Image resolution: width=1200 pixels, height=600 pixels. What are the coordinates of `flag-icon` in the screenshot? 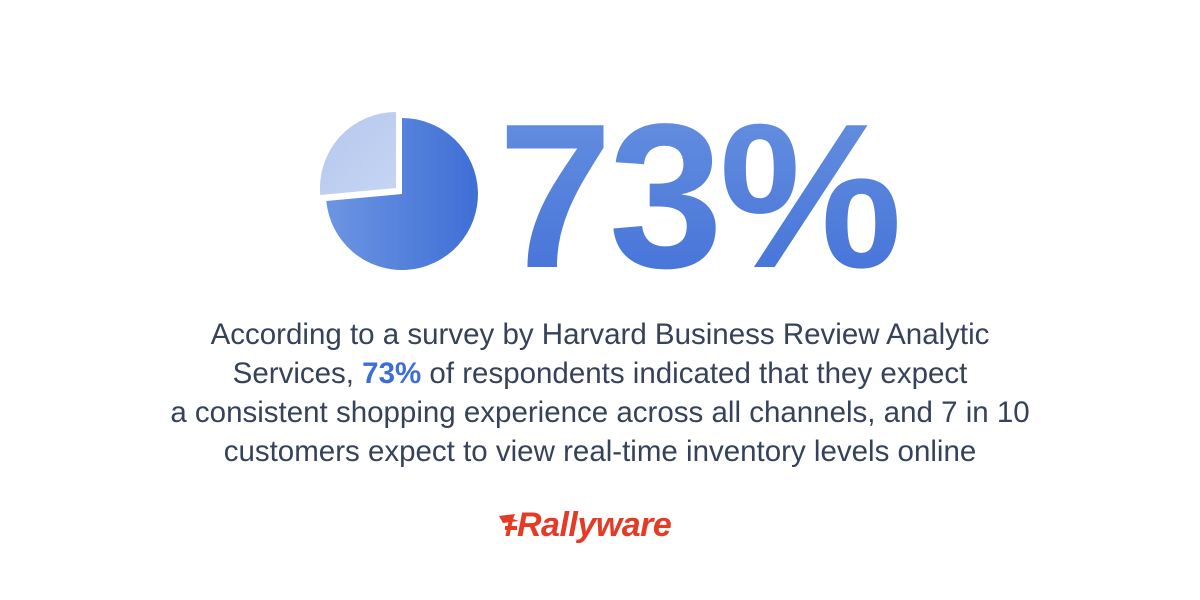 It's located at (509, 525).